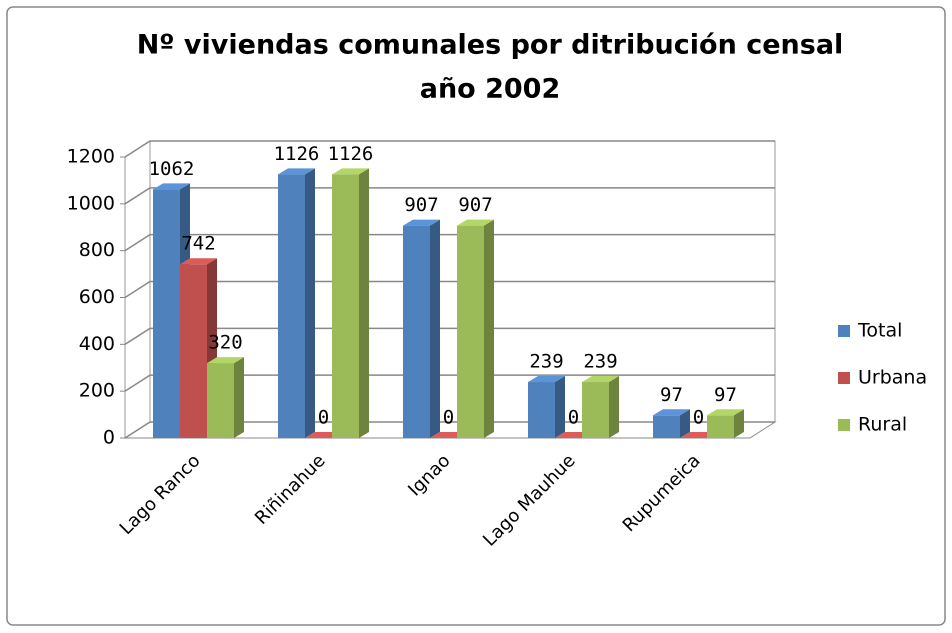 The width and height of the screenshot is (952, 633). I want to click on chart-title: año 2002, so click(490, 89).